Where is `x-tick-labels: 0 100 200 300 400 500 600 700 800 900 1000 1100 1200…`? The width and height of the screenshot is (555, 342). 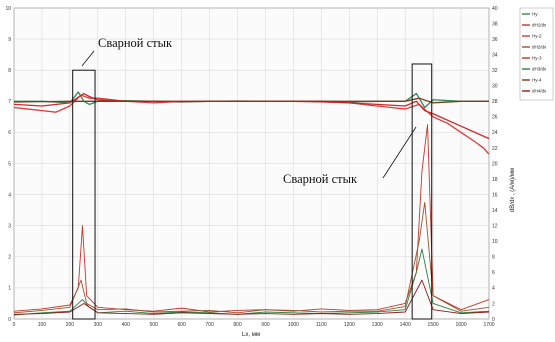
x-tick-labels: 0 100 200 300 400 500 600 700 800 900 1000 1100 1200… is located at coordinates (254, 325).